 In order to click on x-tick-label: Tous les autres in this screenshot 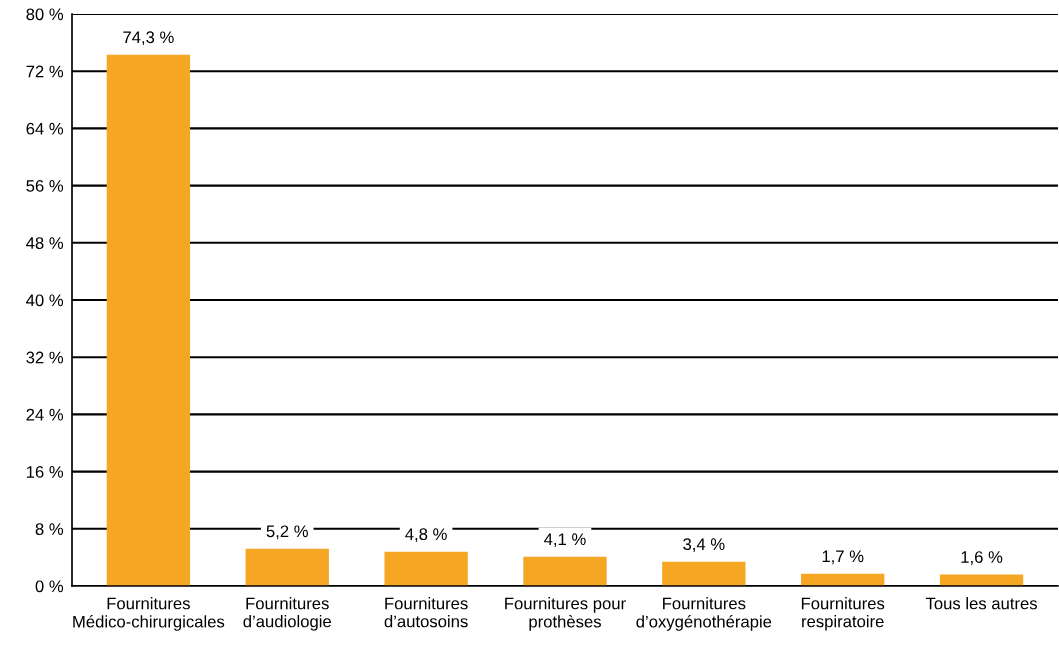, I will do `click(981, 603)`.